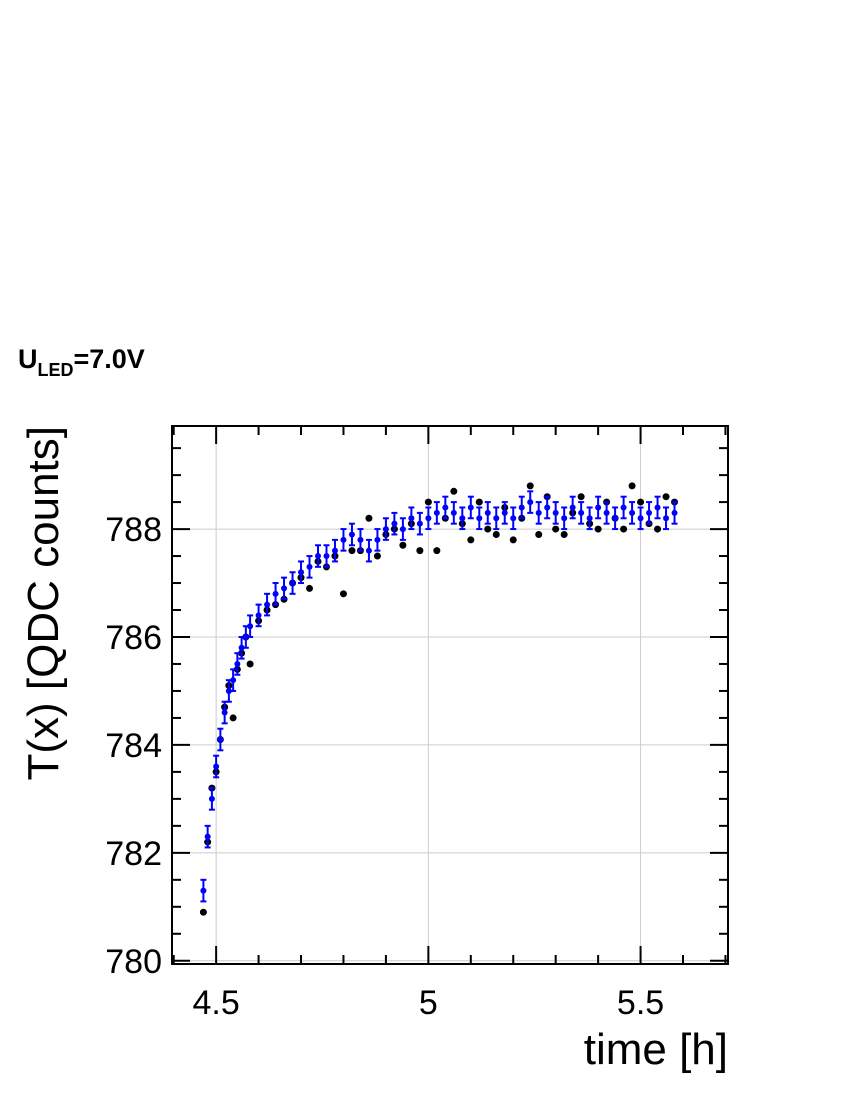 The image size is (846, 1094). What do you see at coordinates (216, 1003) in the screenshot?
I see `x-tick-label: 4.5` at bounding box center [216, 1003].